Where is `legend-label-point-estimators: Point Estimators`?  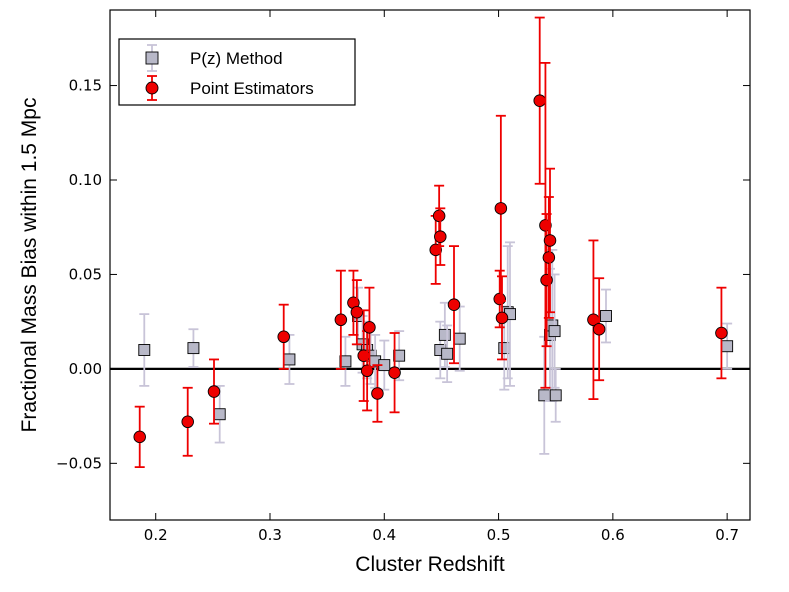
legend-label-point-estimators: Point Estimators is located at coordinates (252, 88).